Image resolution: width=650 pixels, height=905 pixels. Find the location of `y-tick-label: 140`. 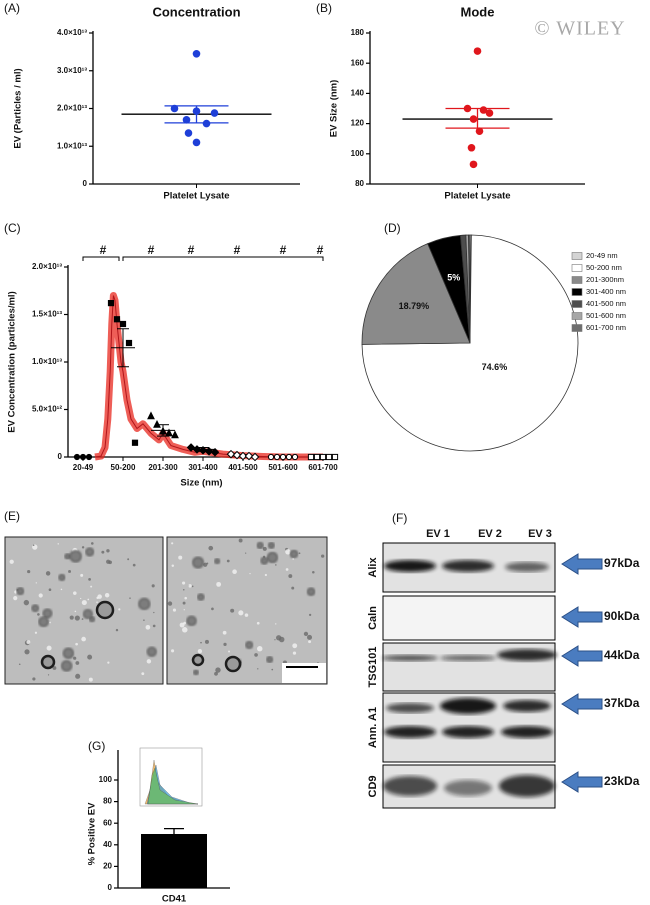

y-tick-label: 140 is located at coordinates (358, 93).